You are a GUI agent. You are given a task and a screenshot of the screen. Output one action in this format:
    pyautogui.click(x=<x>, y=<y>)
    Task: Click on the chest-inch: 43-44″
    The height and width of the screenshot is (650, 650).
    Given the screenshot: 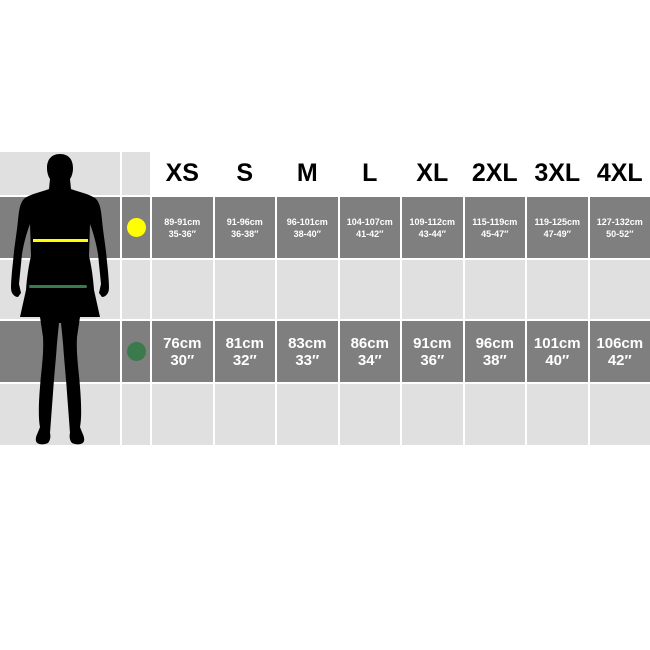 What is the action you would take?
    pyautogui.click(x=432, y=233)
    